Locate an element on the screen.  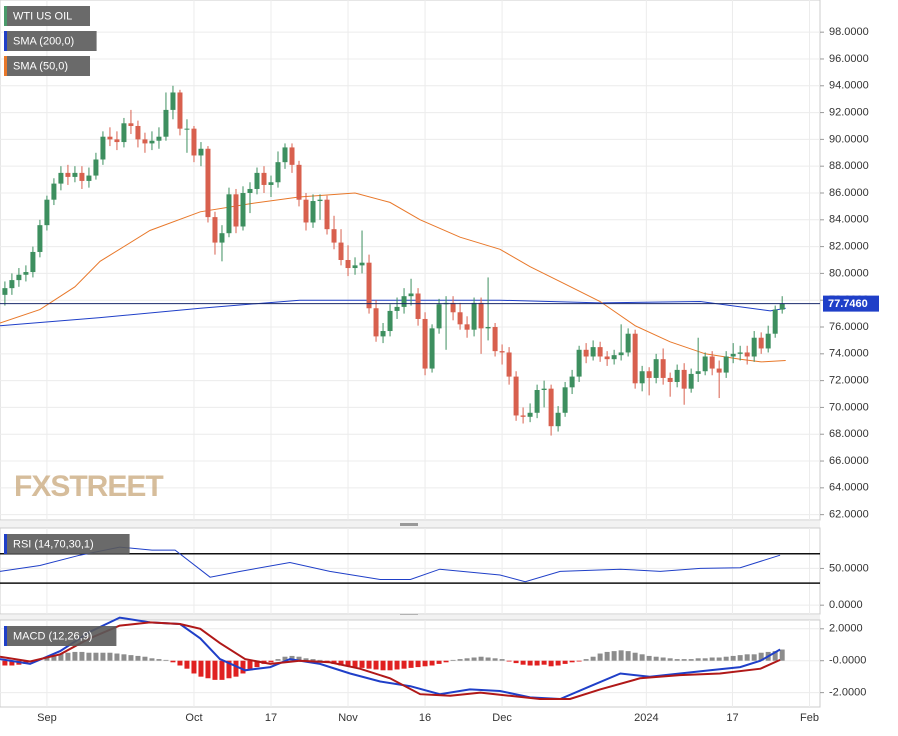
x-tick-label: 17 is located at coordinates (732, 718).